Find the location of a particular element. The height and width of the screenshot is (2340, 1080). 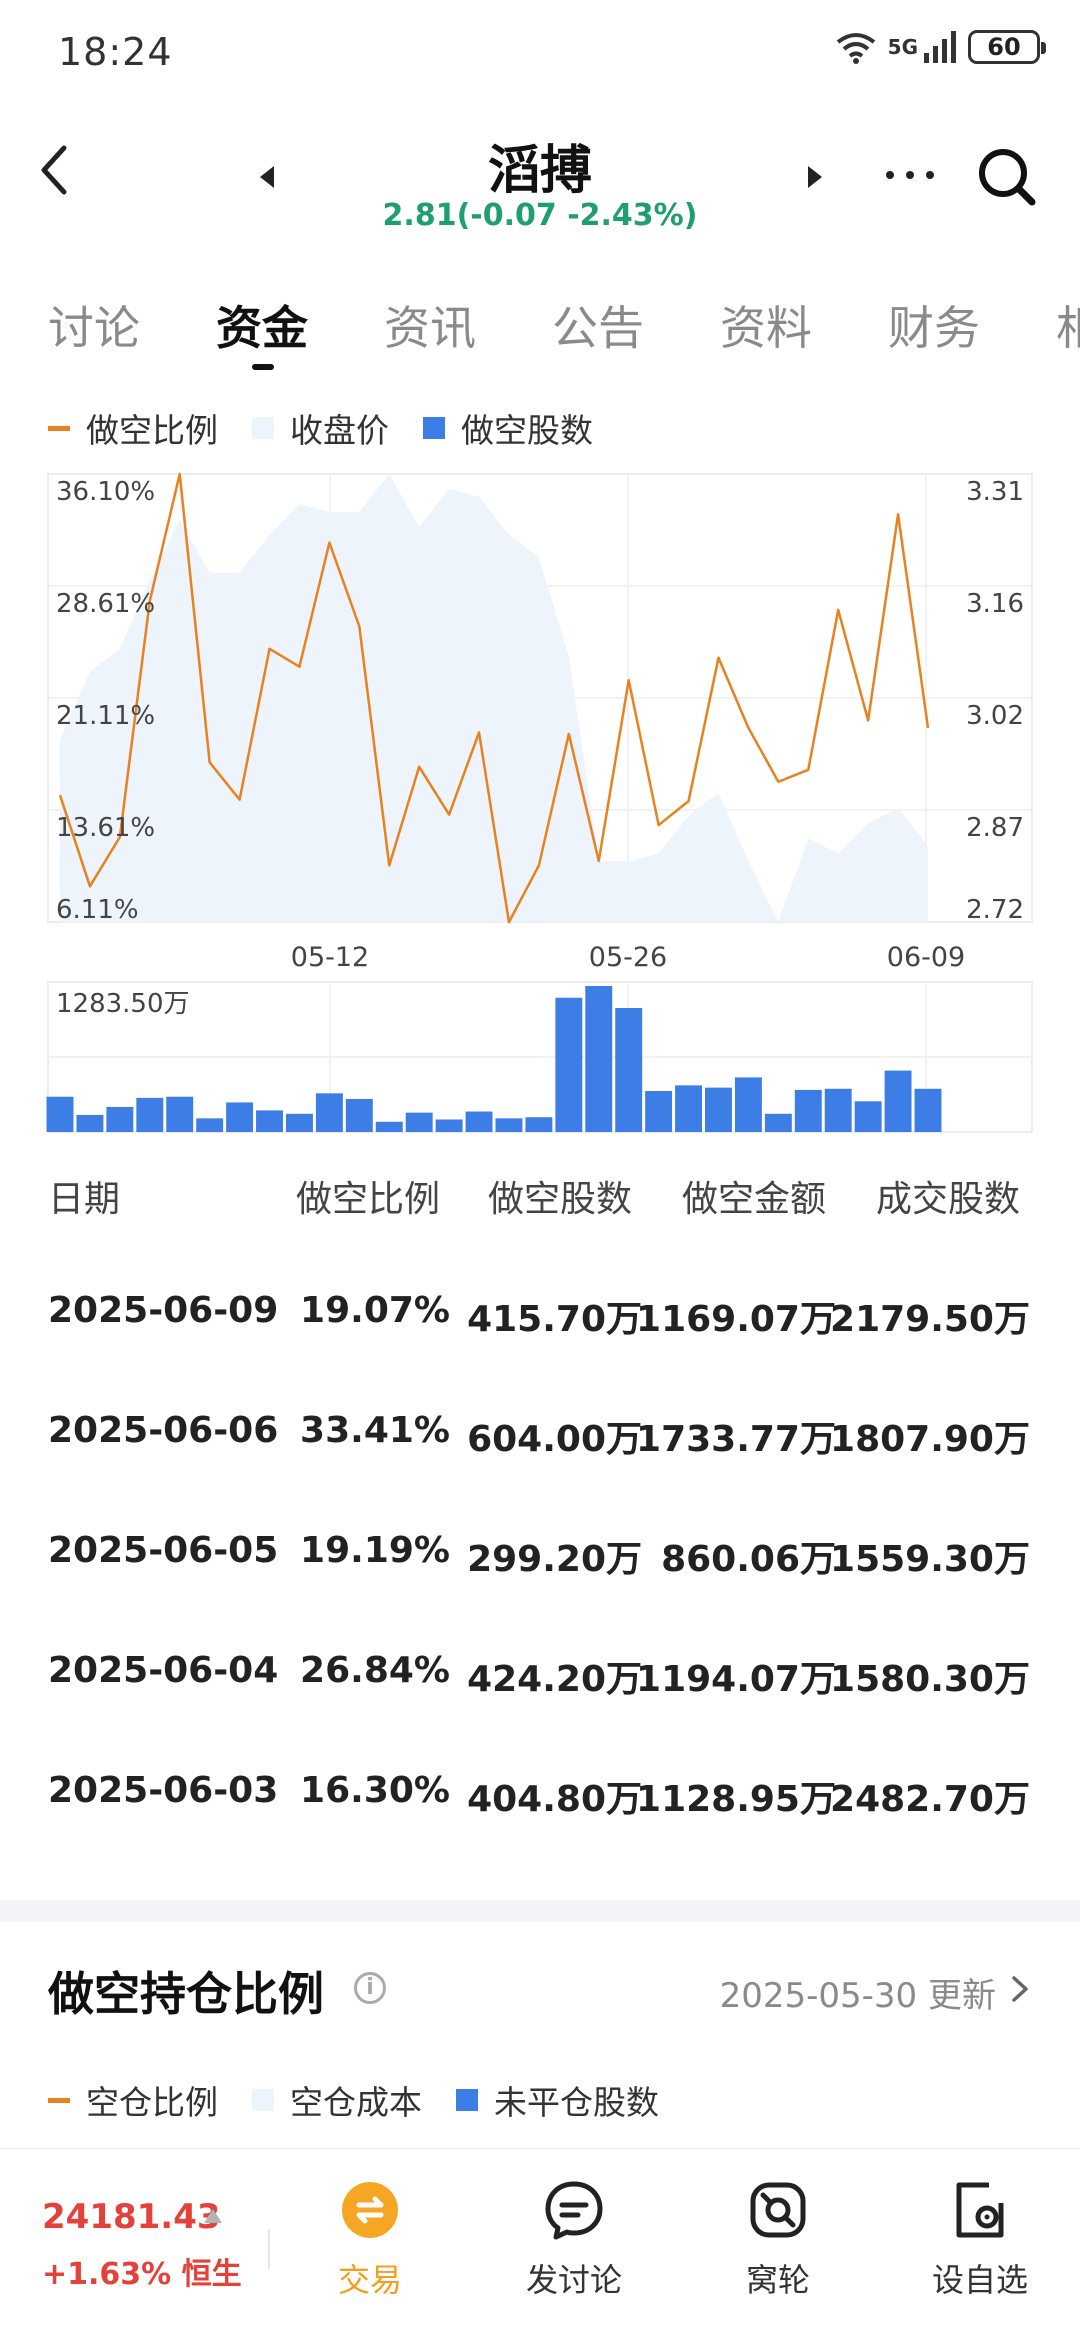

cell-short-ratio: 19.07% is located at coordinates (375, 1310).